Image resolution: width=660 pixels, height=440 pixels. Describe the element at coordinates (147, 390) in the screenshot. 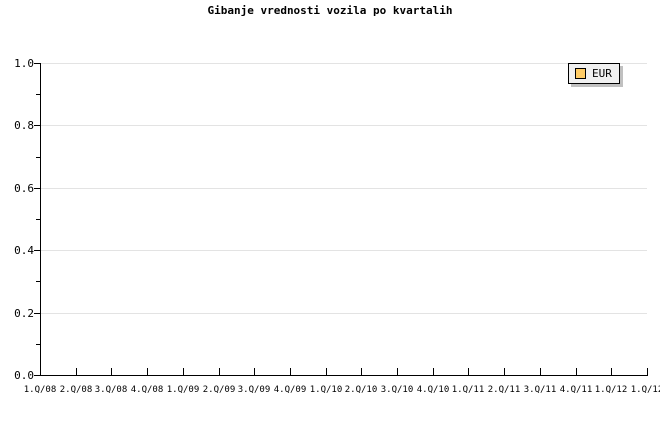

I see `x-axis-label: 4.Q/08` at that location.